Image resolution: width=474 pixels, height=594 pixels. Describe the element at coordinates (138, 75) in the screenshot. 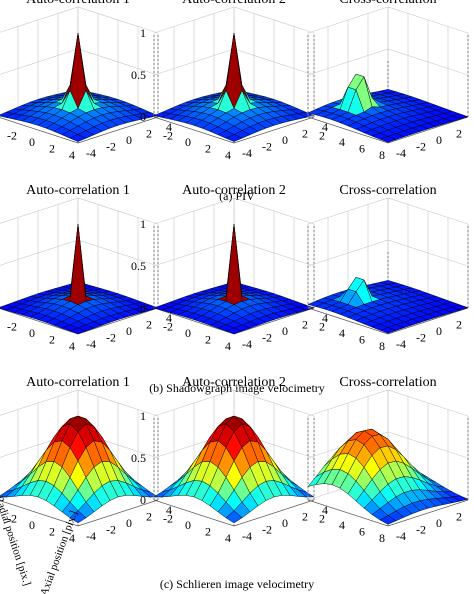

I see `z-tick-label: 0.5` at that location.